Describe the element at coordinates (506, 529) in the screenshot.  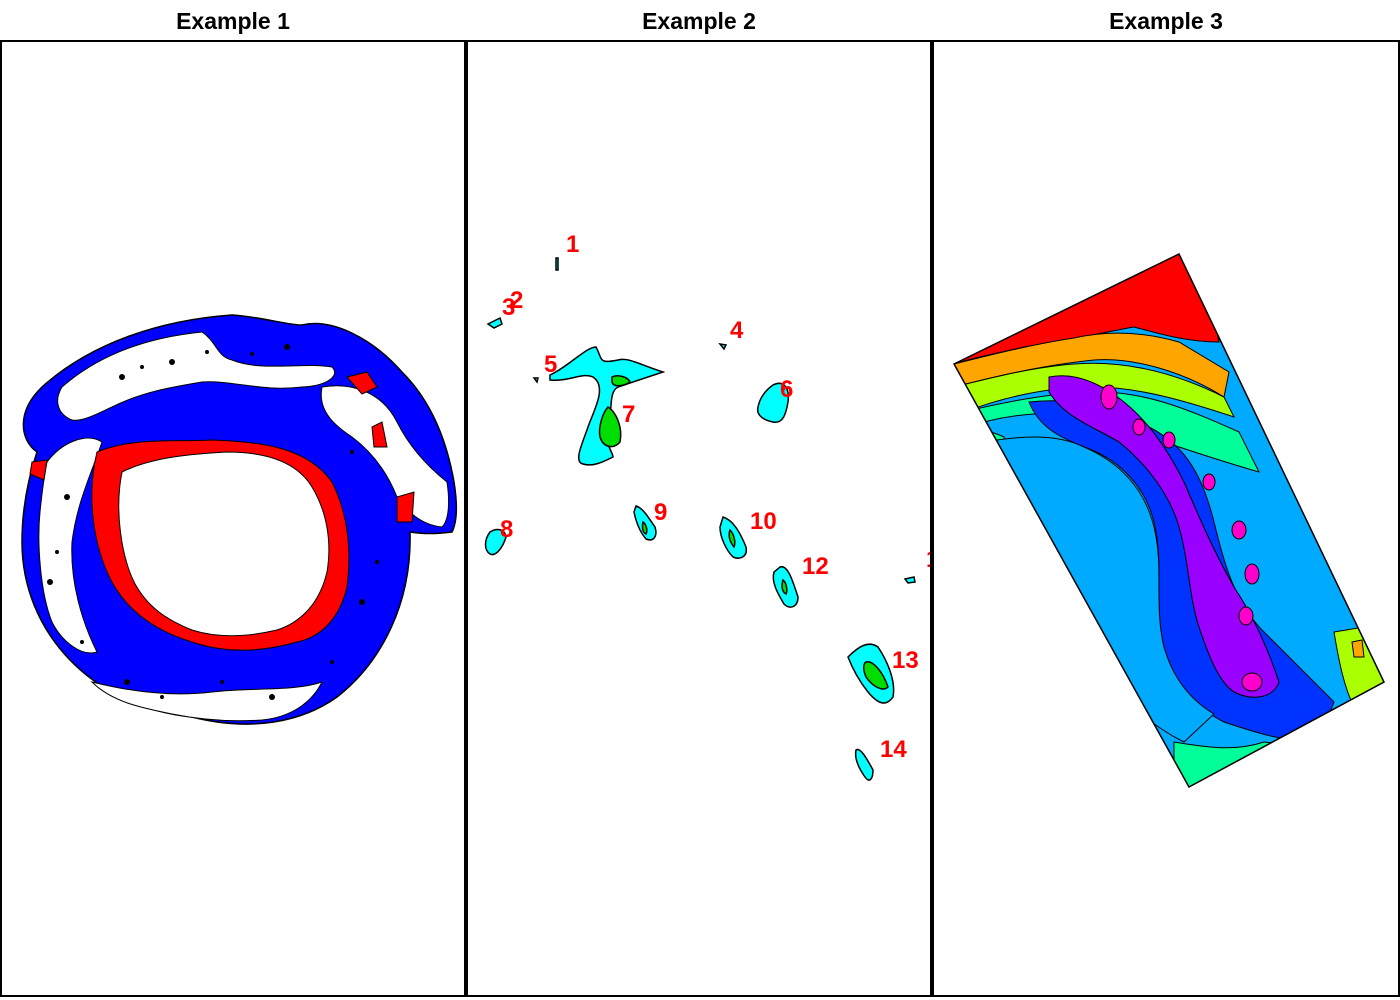
I see `region-label: 8` at that location.